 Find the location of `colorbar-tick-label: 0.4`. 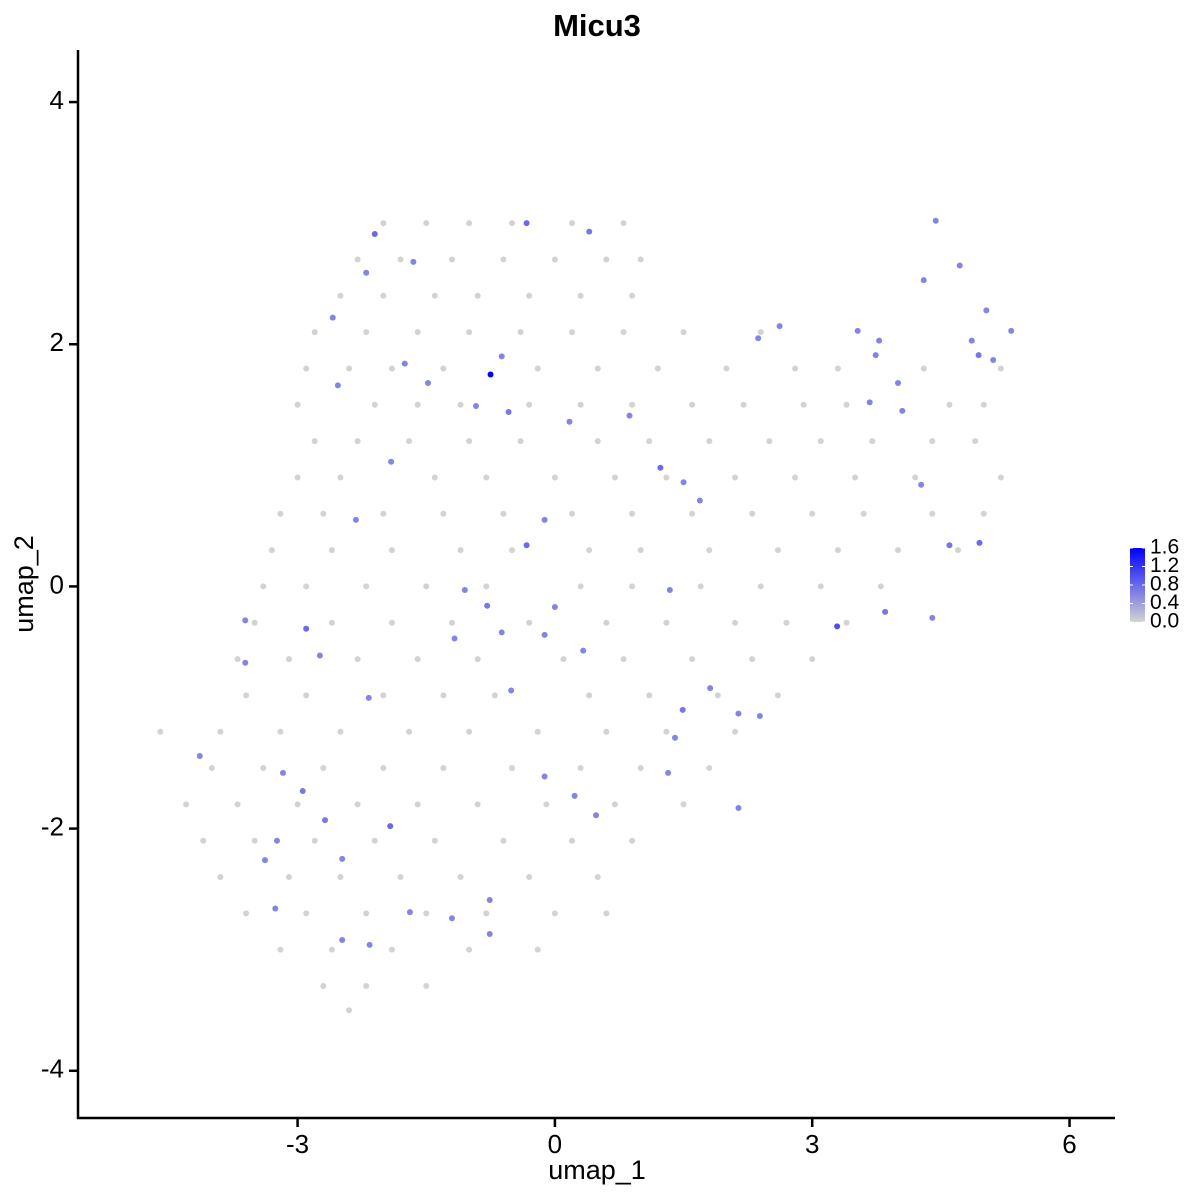

colorbar-tick-label: 0.4 is located at coordinates (1165, 602).